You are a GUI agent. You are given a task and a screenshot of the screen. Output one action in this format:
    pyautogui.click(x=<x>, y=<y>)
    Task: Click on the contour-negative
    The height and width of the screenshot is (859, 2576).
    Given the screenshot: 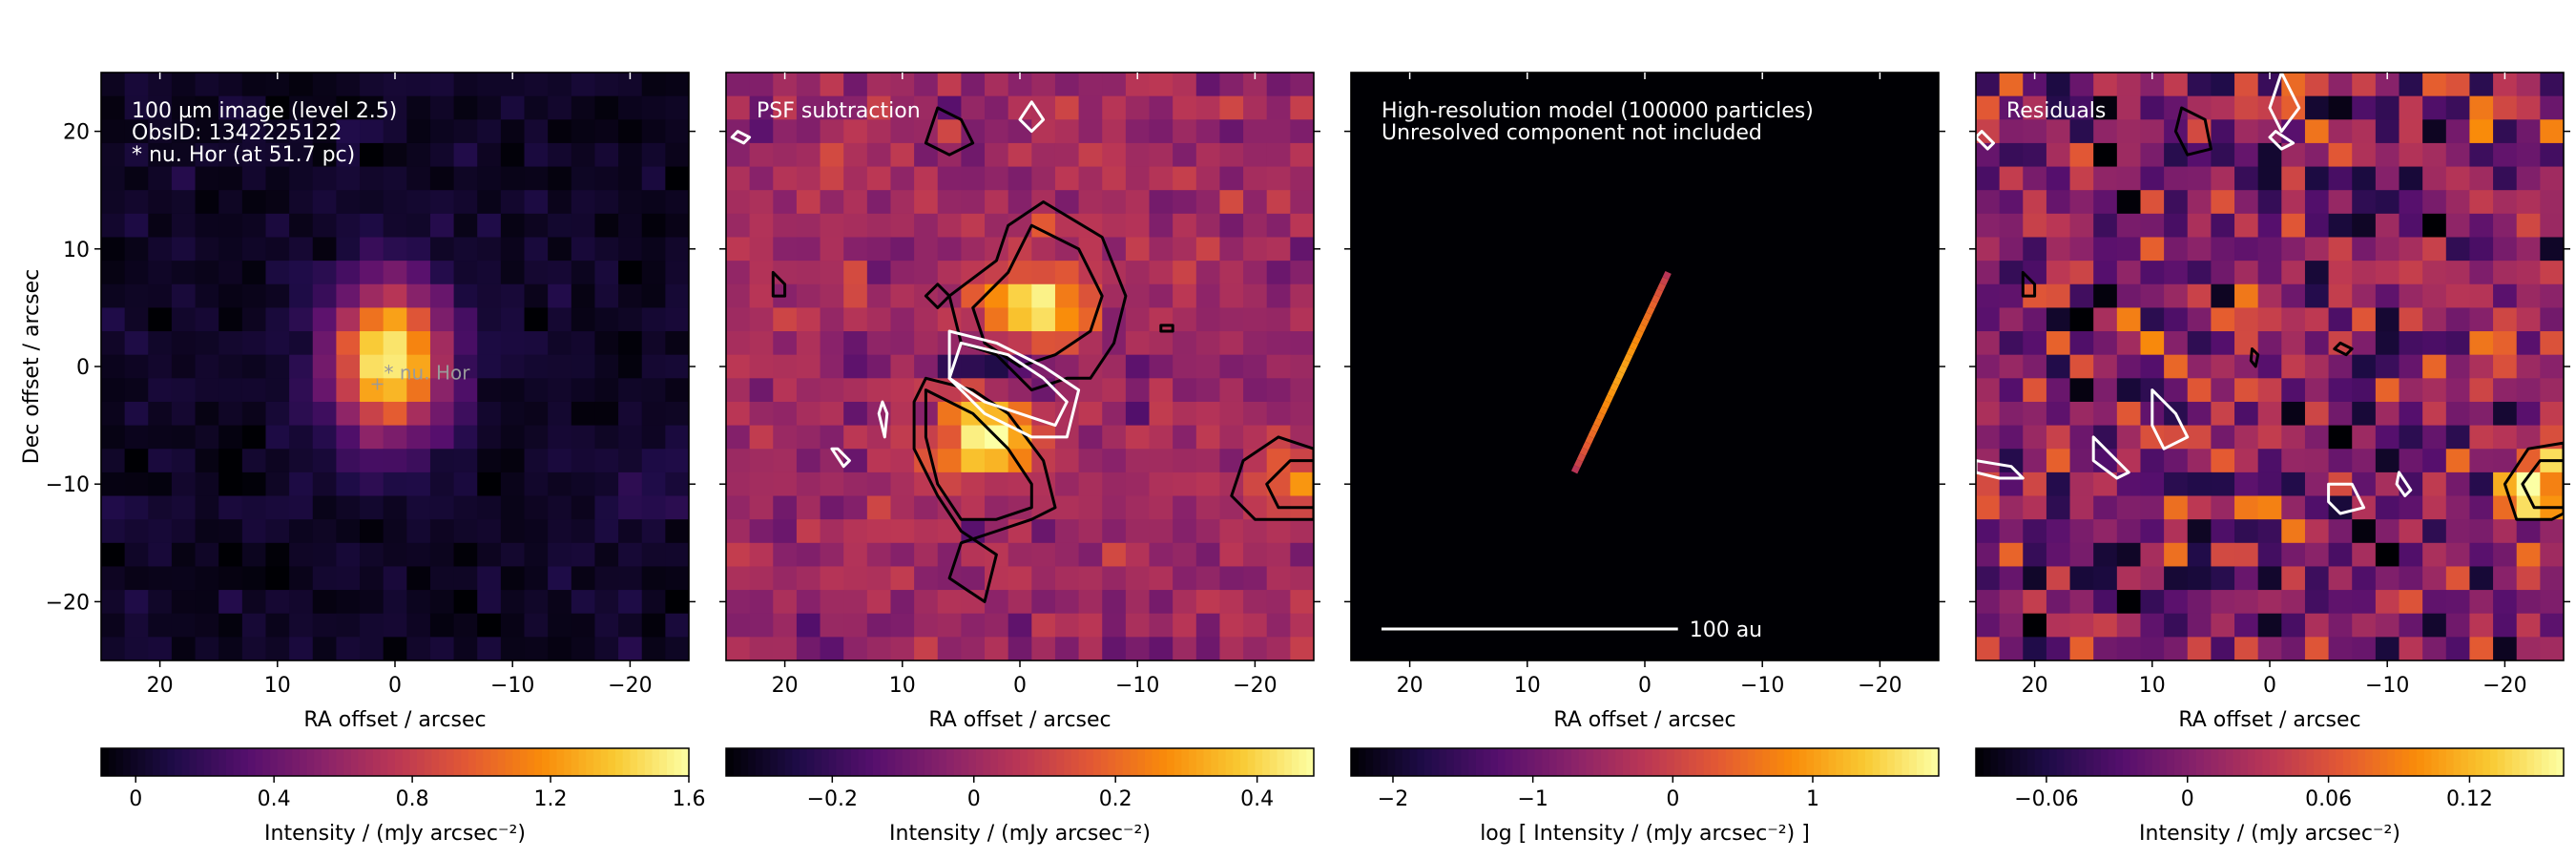 What is the action you would take?
    pyautogui.click(x=2346, y=498)
    